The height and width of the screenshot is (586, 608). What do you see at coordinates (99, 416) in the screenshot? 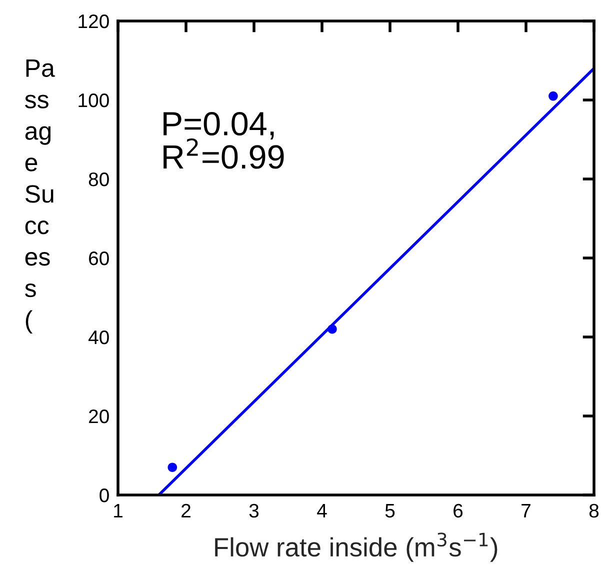
I see `y-tick-label: 20` at bounding box center [99, 416].